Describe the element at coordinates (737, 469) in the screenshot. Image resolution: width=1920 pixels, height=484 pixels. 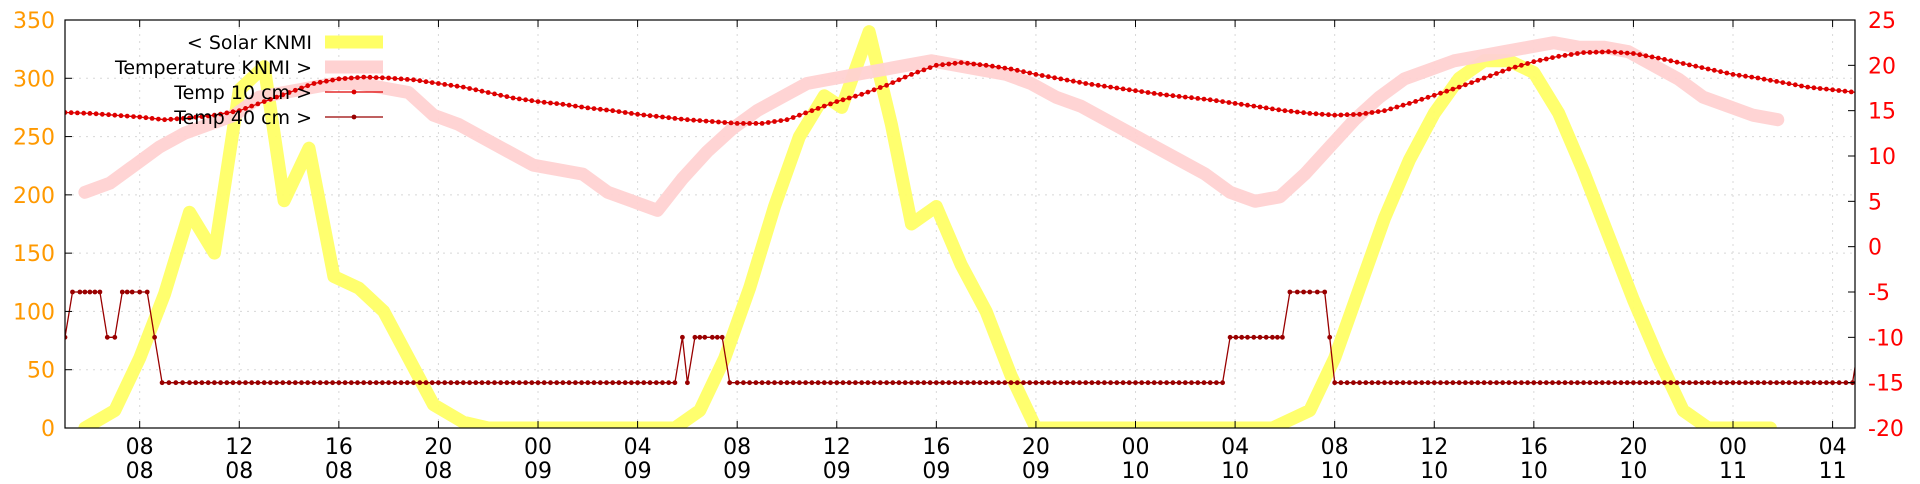
I see `x-tick-label-day: 09` at that location.